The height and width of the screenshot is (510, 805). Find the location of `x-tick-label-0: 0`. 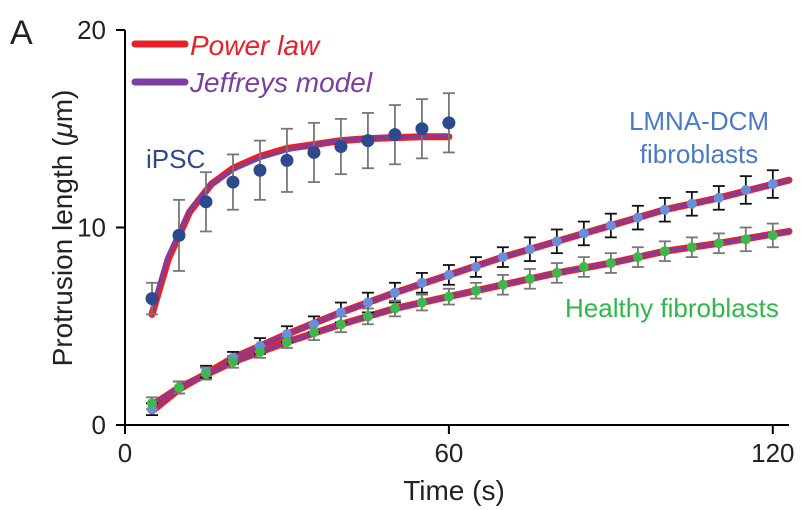

x-tick-label-0: 0 is located at coordinates (125, 453).